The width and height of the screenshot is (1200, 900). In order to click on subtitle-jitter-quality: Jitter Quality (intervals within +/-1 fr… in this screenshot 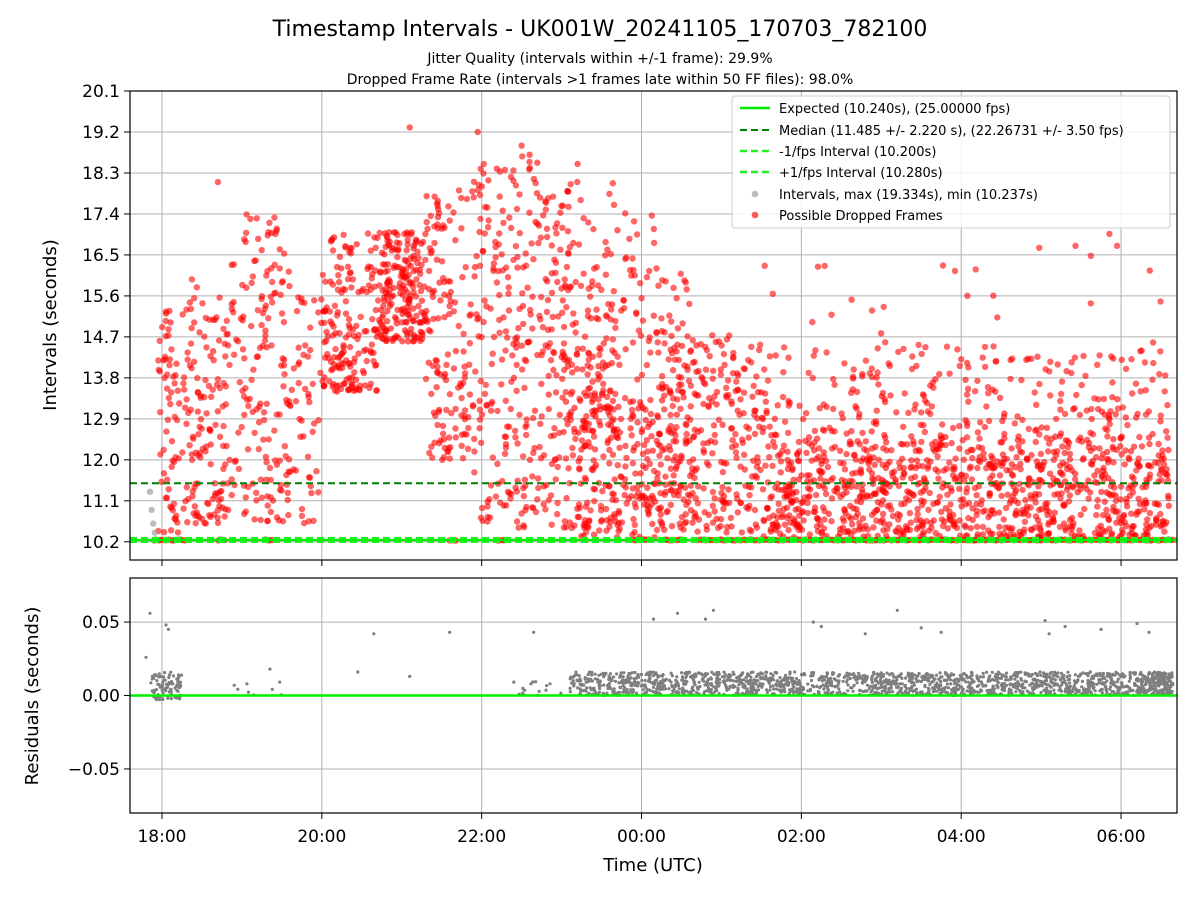, I will do `click(599, 59)`.